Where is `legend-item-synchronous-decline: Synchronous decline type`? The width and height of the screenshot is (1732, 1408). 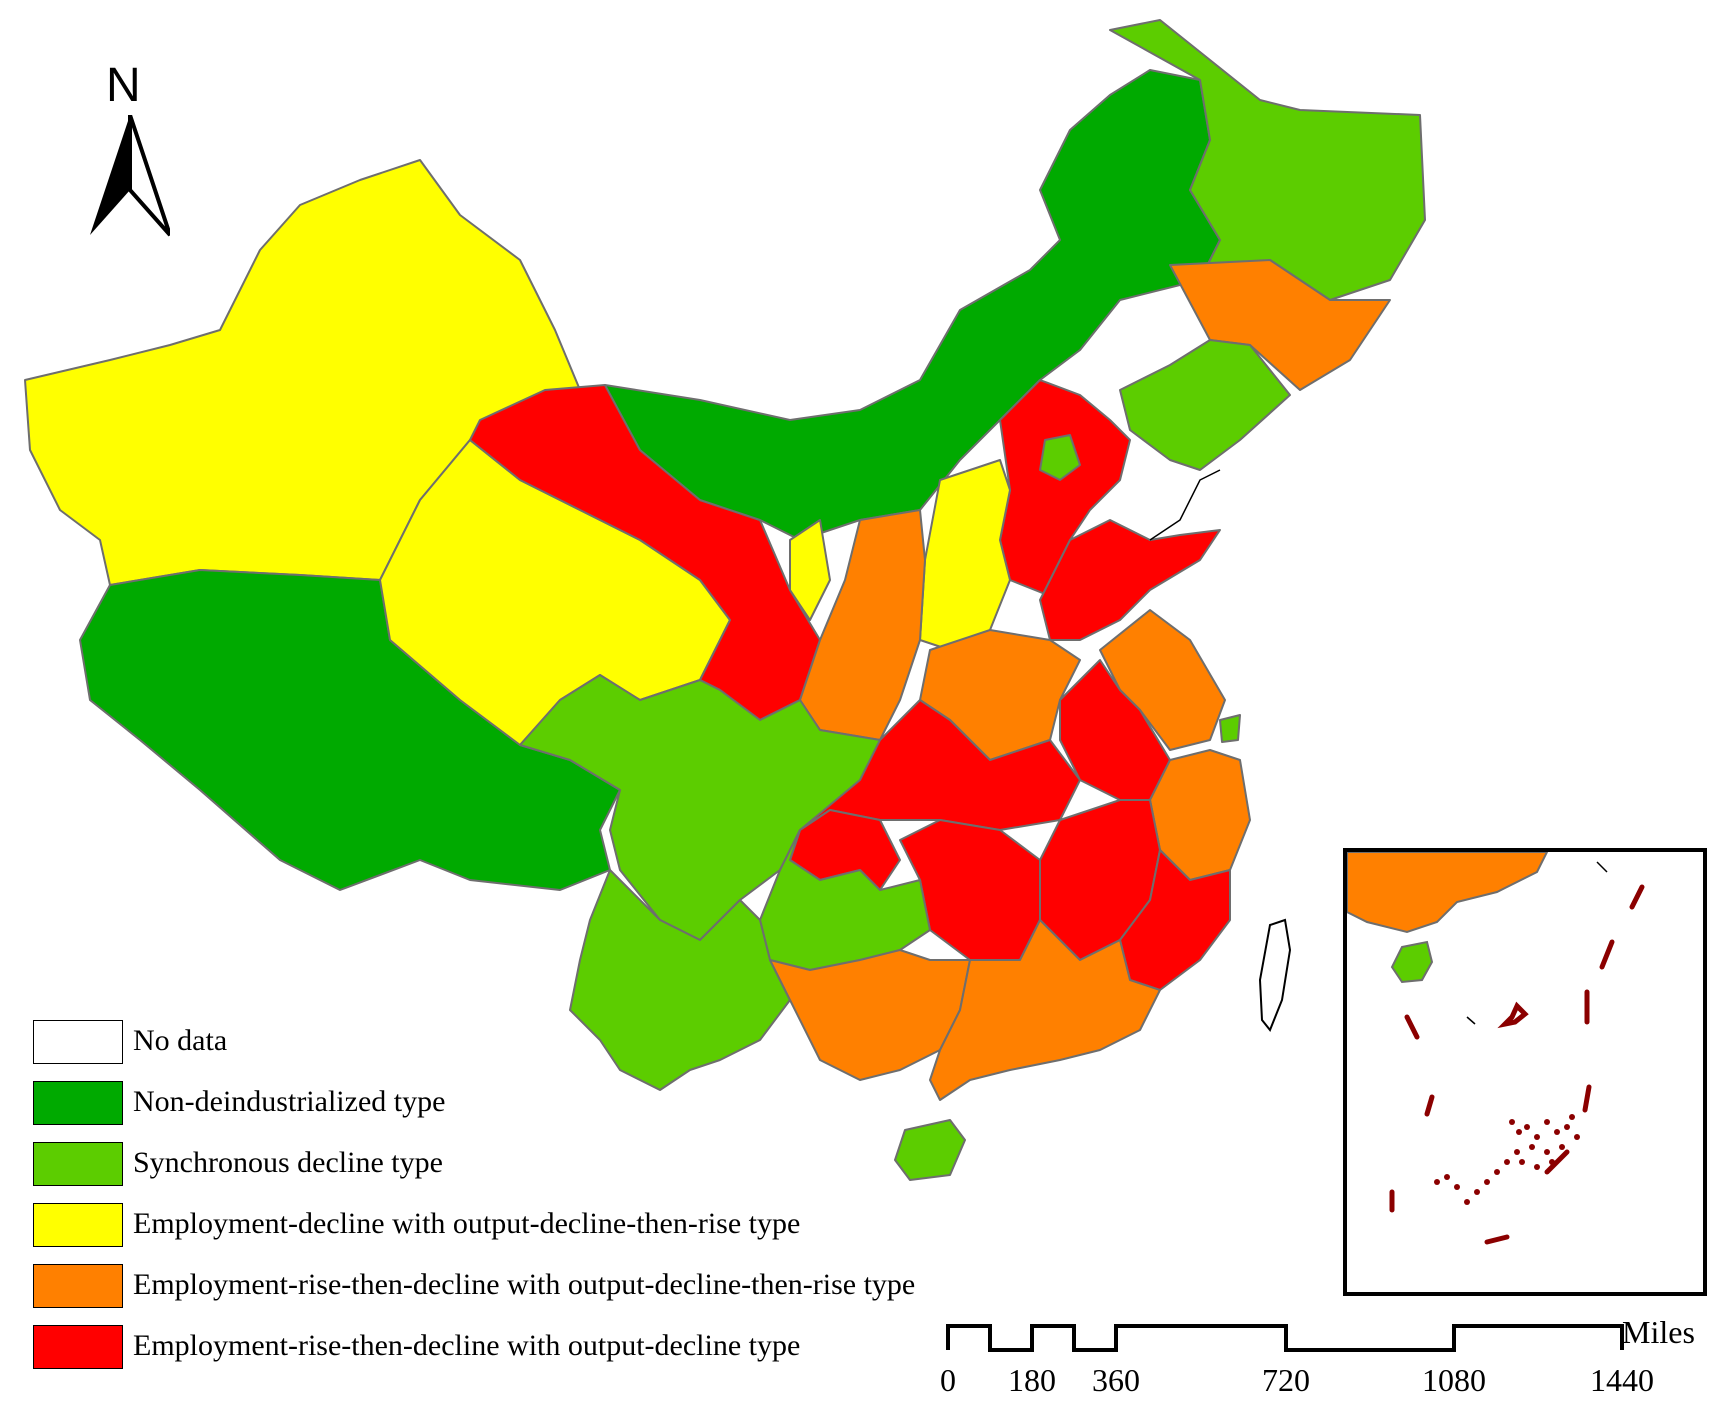
legend-item-synchronous-decline: Synchronous decline type is located at coordinates (593, 1166).